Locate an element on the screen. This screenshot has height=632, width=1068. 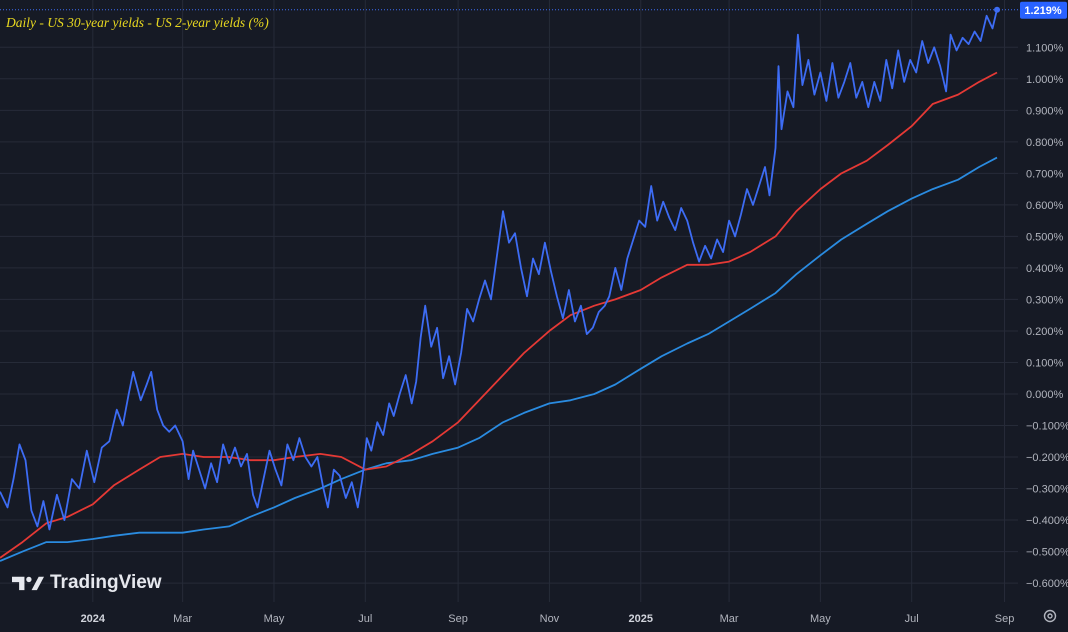
last-value-label: 1.219% is located at coordinates (1043, 10).